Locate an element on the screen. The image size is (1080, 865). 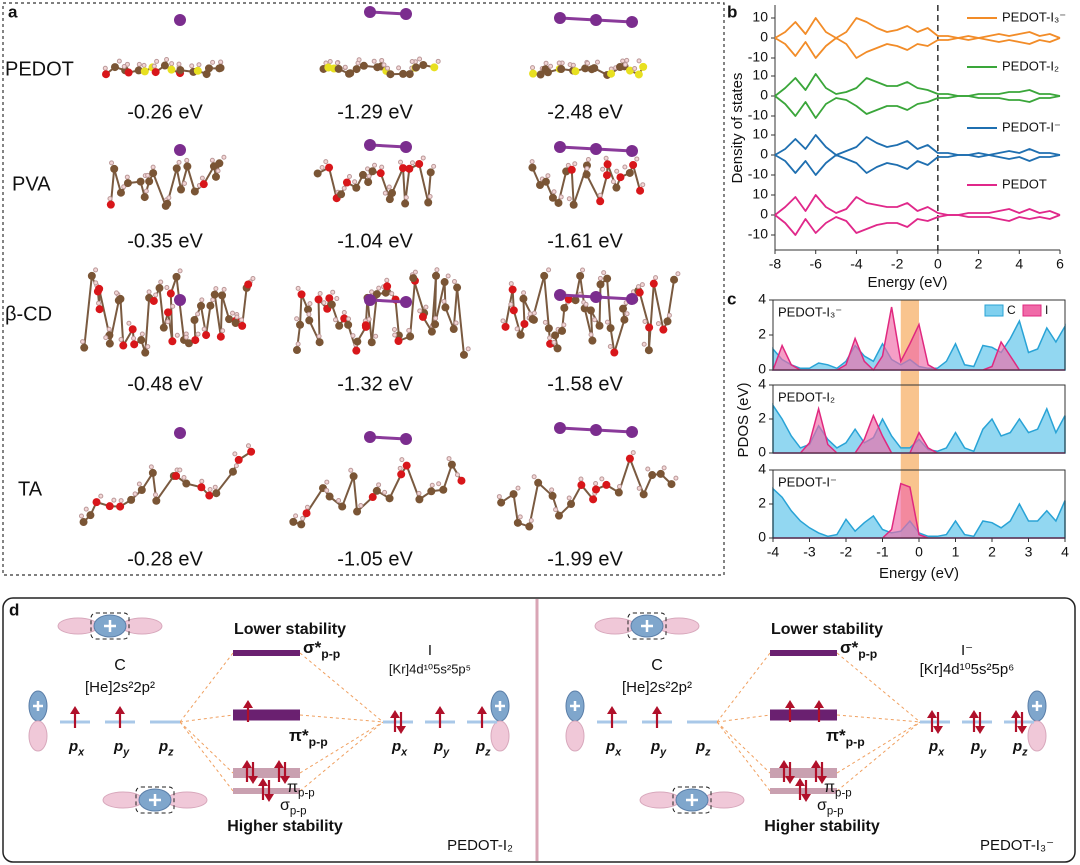
ao-label: px is located at coordinates (399, 748).